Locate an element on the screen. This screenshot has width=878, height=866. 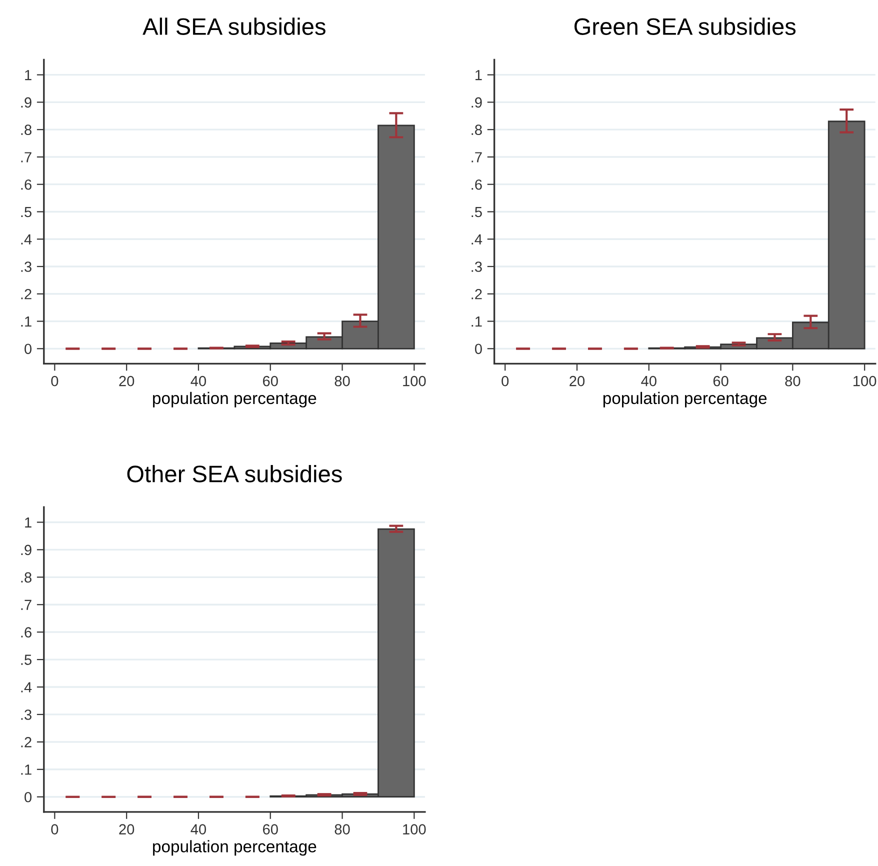
chart-title: Green SEA subsidies is located at coordinates (685, 26).